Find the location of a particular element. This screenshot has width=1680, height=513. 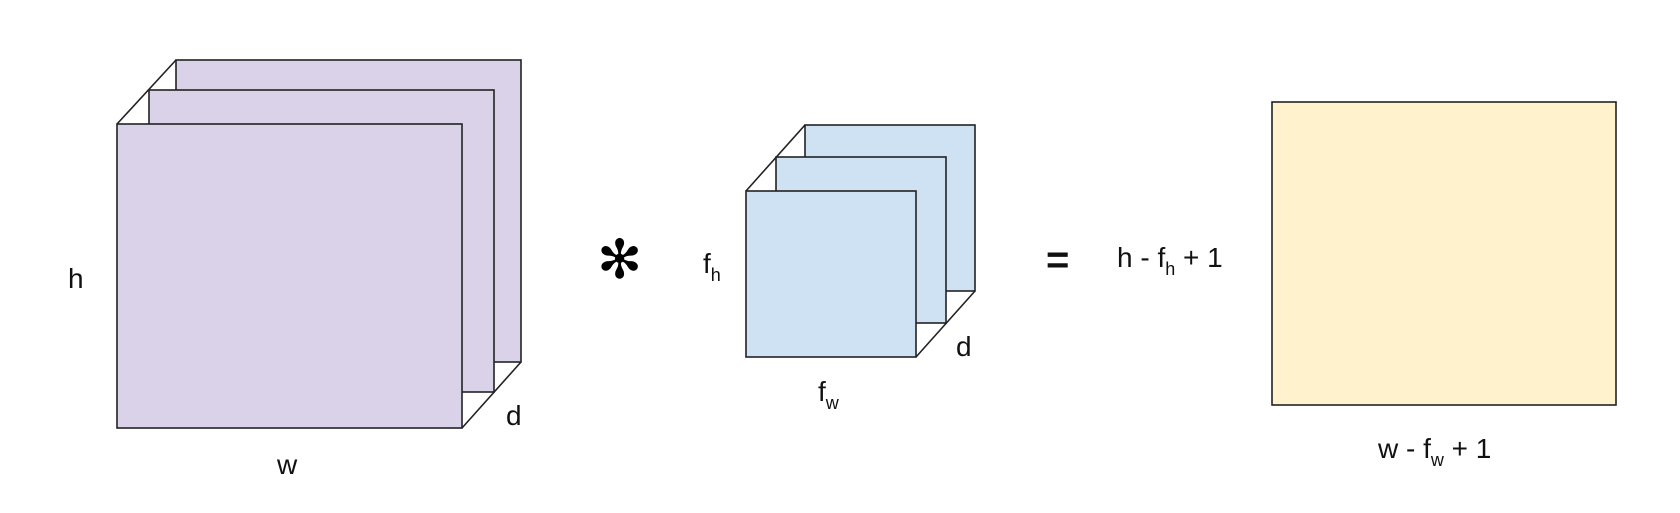

filter-depth-label: d is located at coordinates (964, 346).